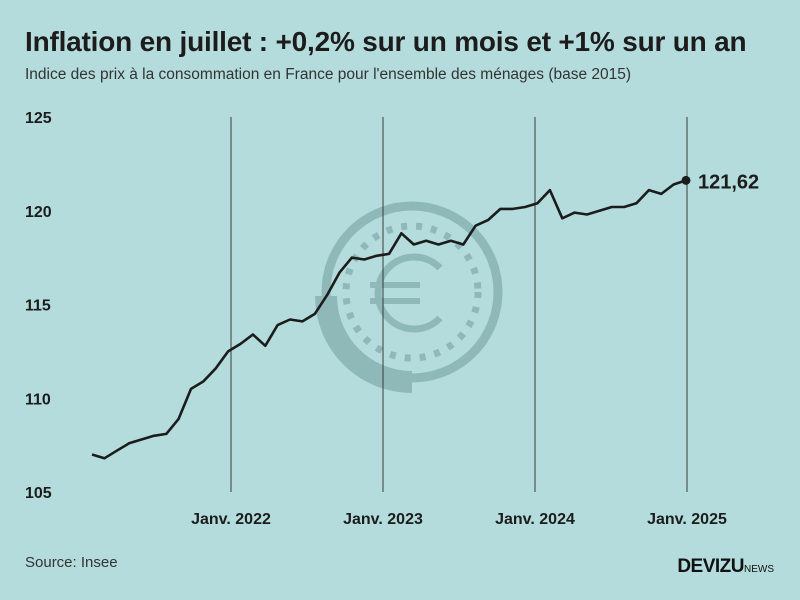 The width and height of the screenshot is (800, 600). I want to click on brand-logo: DEVIZUNEWS, so click(725, 567).